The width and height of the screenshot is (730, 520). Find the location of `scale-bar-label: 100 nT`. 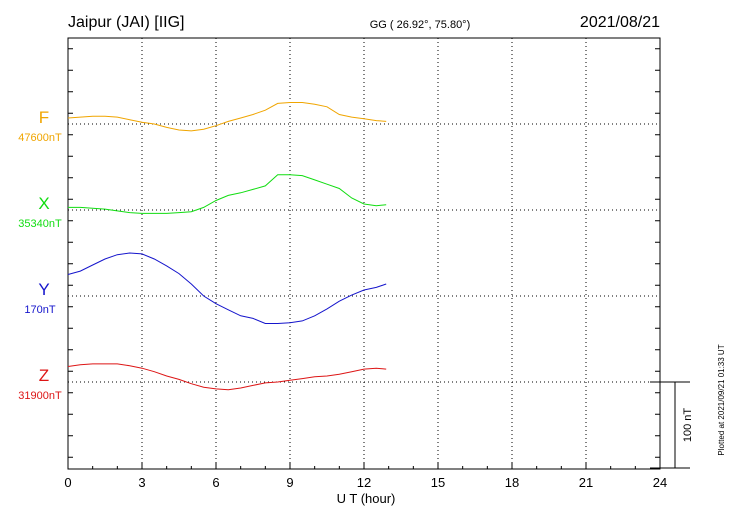

scale-bar-label: 100 nT is located at coordinates (688, 425).